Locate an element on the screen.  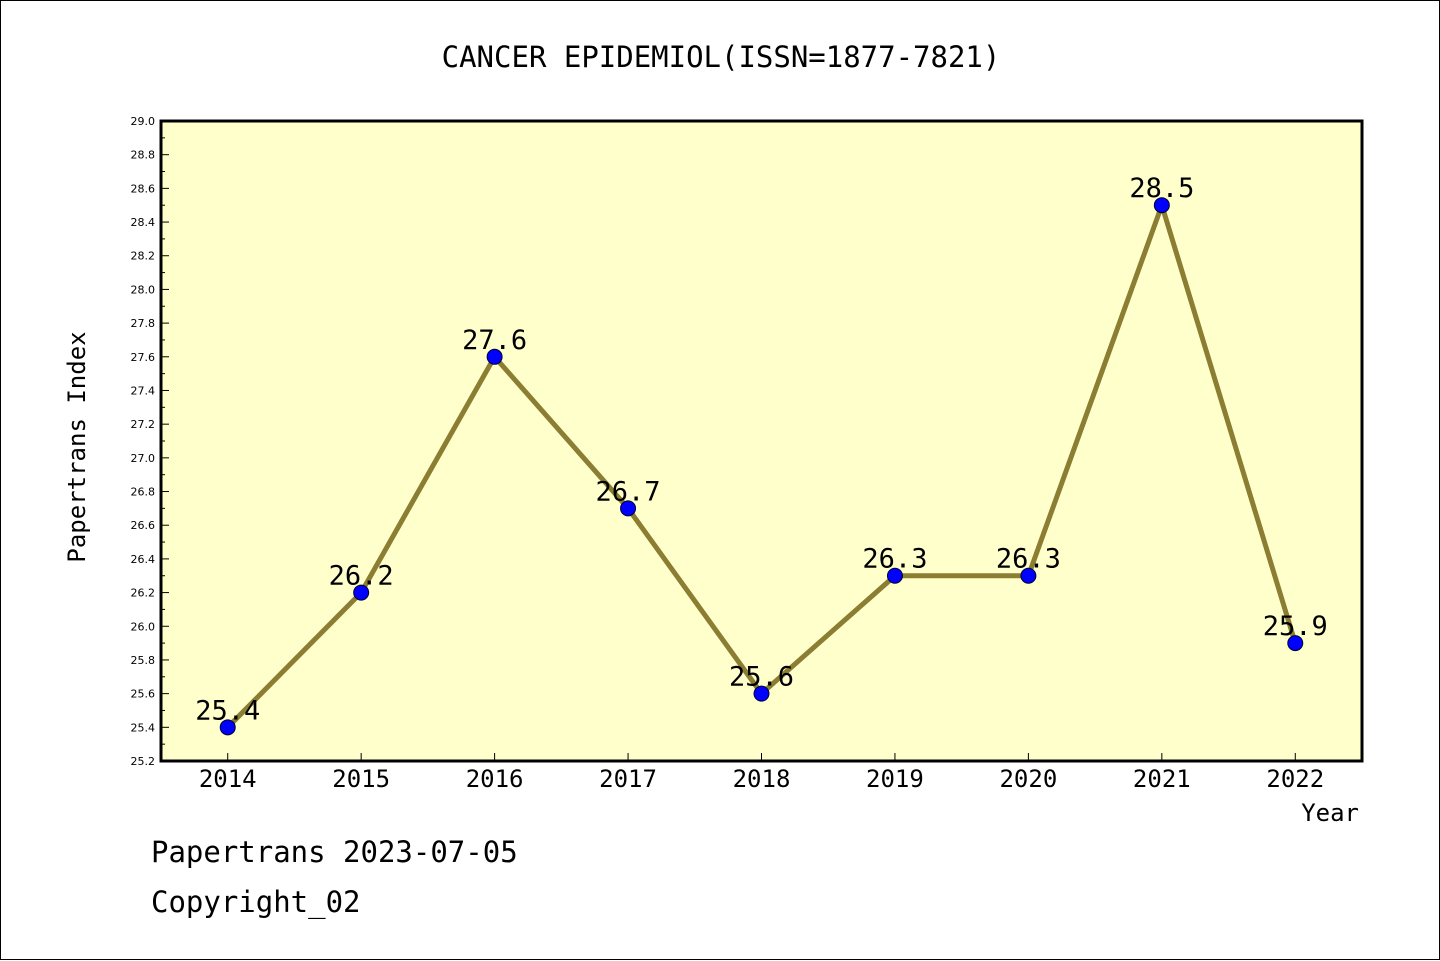
y-tick-label: 28.0 is located at coordinates (143, 289).